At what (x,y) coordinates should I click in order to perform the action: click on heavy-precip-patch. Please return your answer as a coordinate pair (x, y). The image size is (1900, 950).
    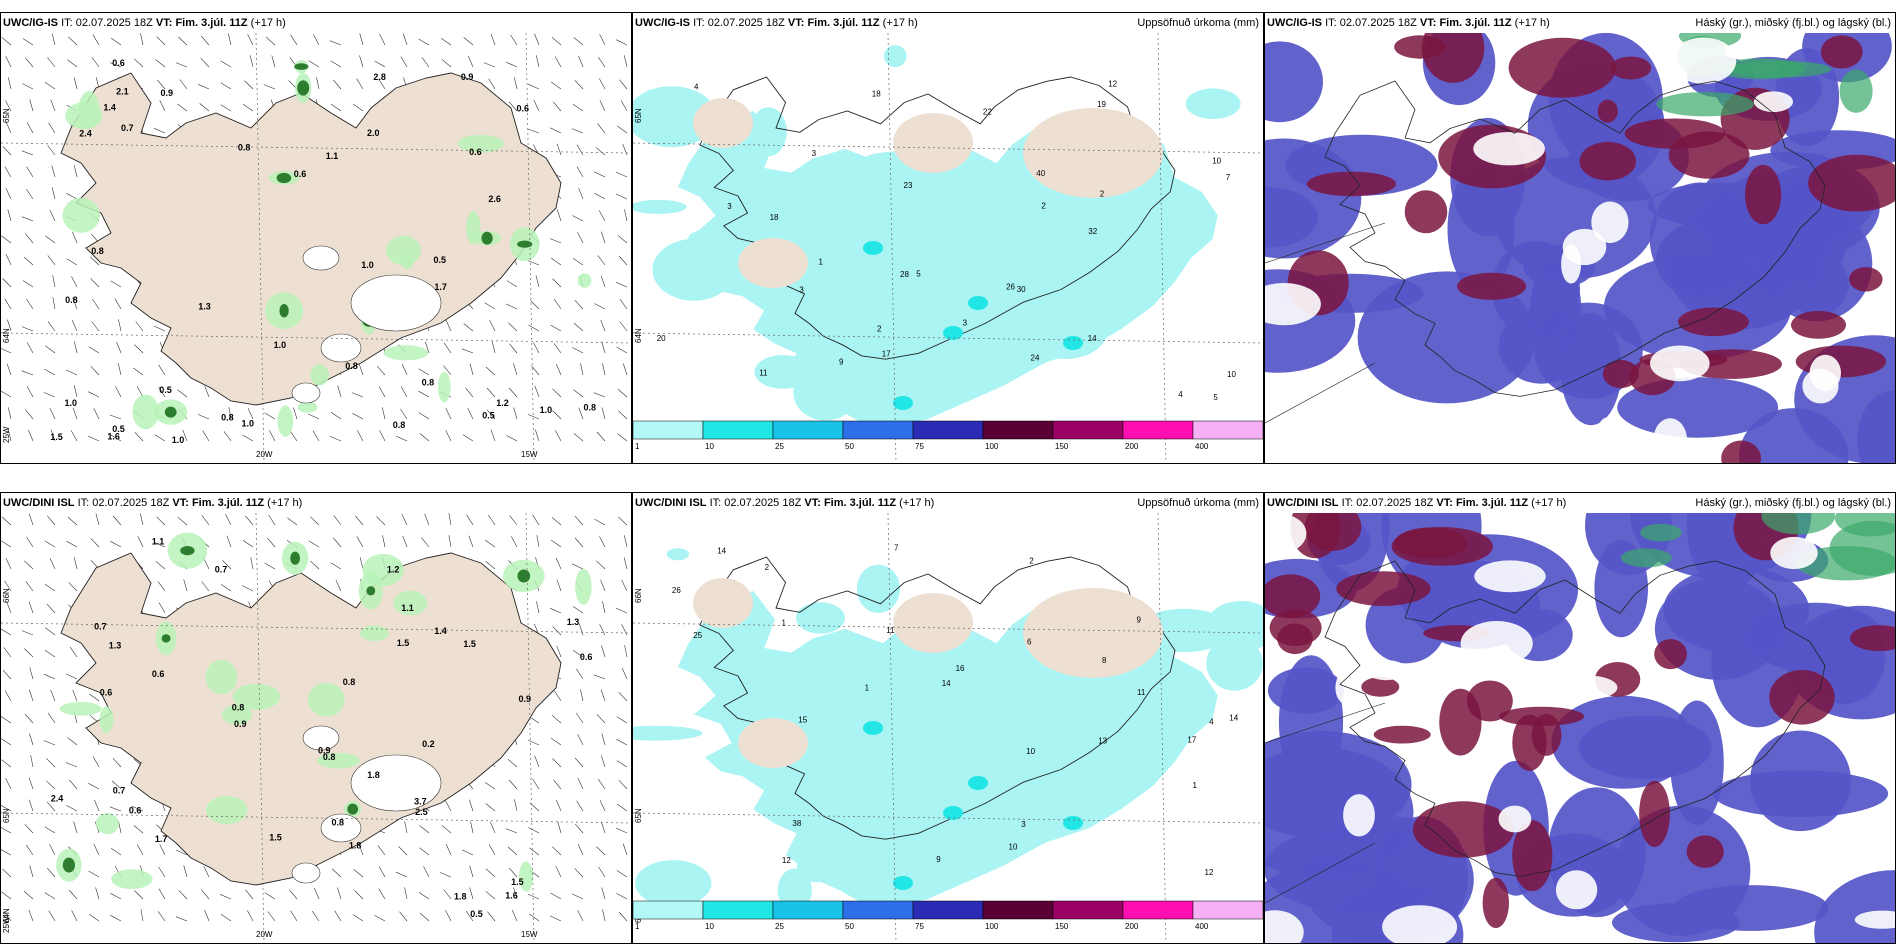
    Looking at the image, I should click on (371, 591).